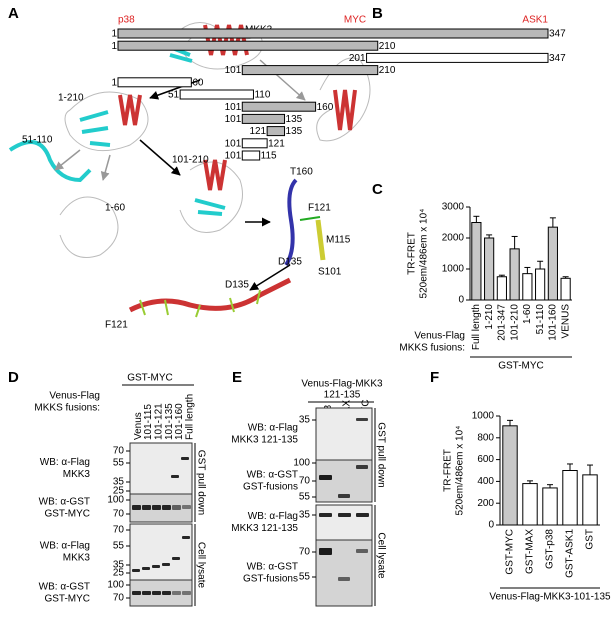 Image resolution: width=611 pixels, height=618 pixels. Describe the element at coordinates (257, 131) in the screenshot. I see `construct-start: 121` at that location.